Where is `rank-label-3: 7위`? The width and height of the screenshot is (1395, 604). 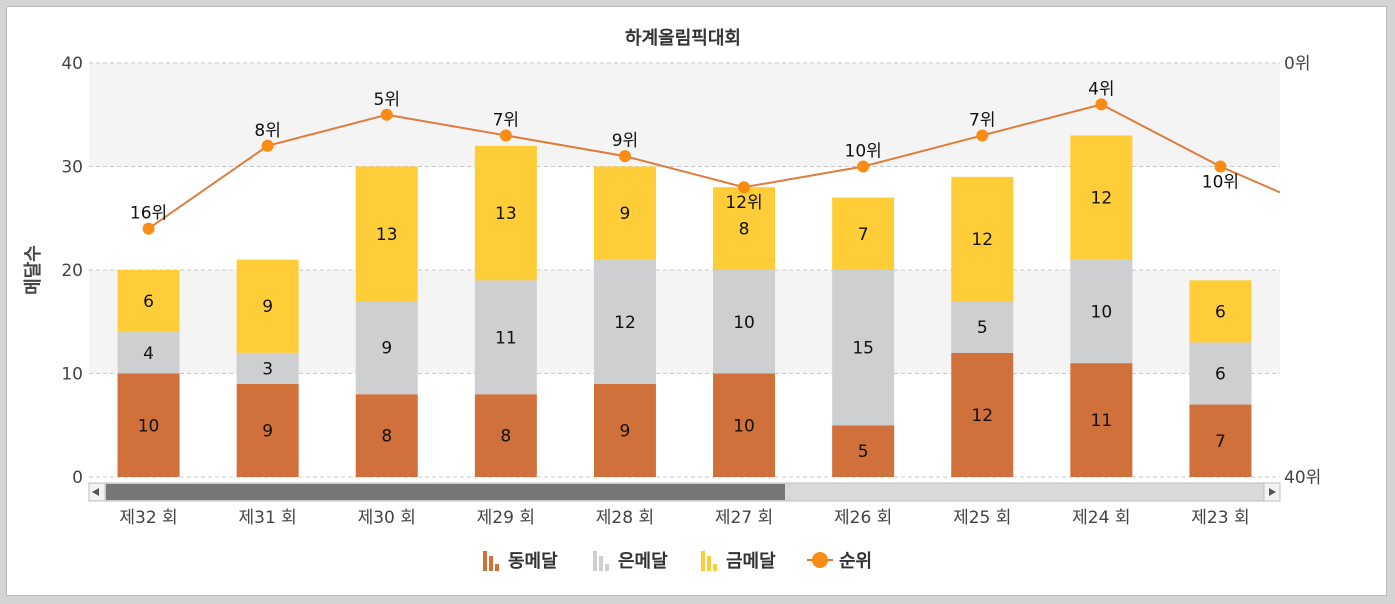 rank-label-3: 7위 is located at coordinates (506, 120).